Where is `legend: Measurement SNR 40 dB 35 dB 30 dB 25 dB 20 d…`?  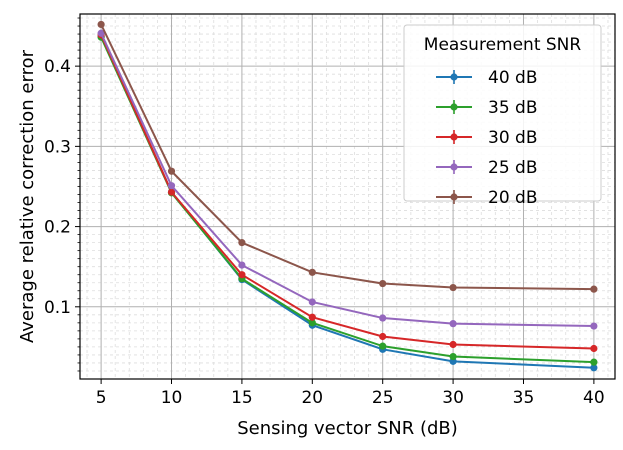
legend: Measurement SNR 40 dB 35 dB 30 dB 25 dB 20 d… is located at coordinates (502, 116).